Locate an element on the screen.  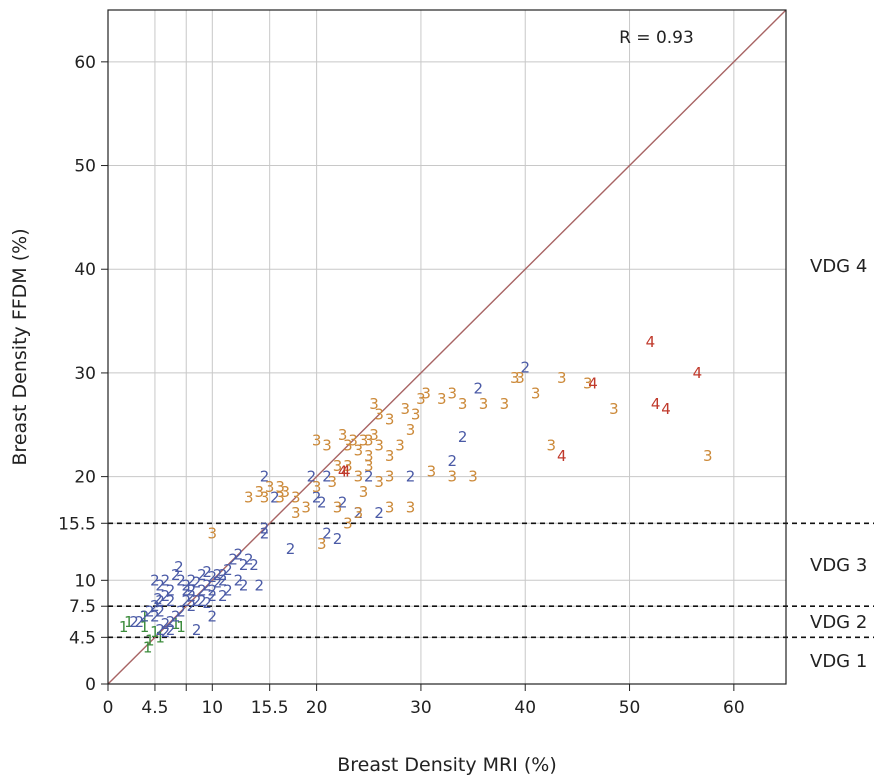
point-grade-2-62: 2 is located at coordinates (275, 497).